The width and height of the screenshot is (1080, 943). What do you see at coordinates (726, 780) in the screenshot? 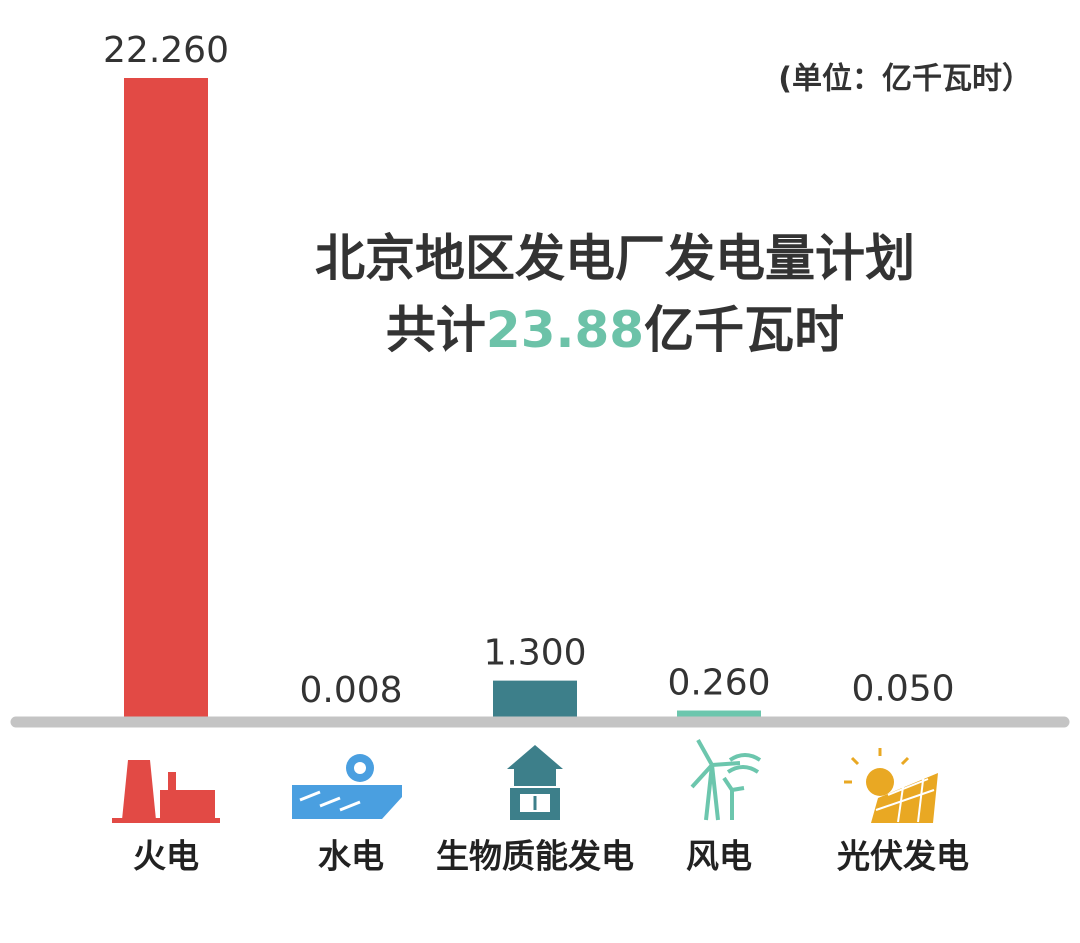
I see `icon-wind` at bounding box center [726, 780].